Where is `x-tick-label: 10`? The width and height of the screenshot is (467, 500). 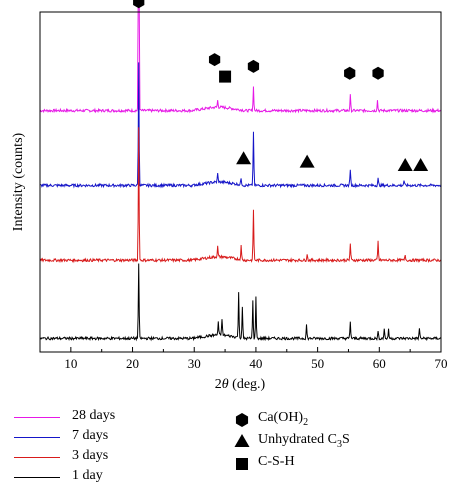
x-tick-label: 10 is located at coordinates (70, 363).